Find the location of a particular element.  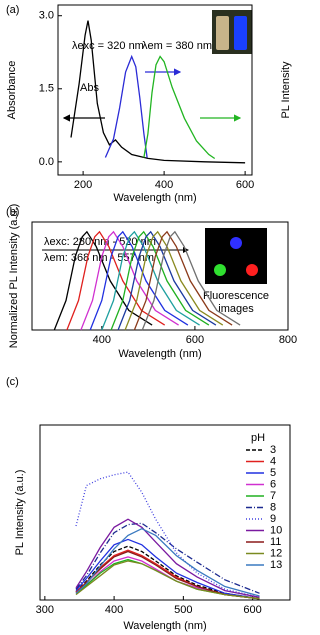

panel-label: (a) is located at coordinates (12, 10).